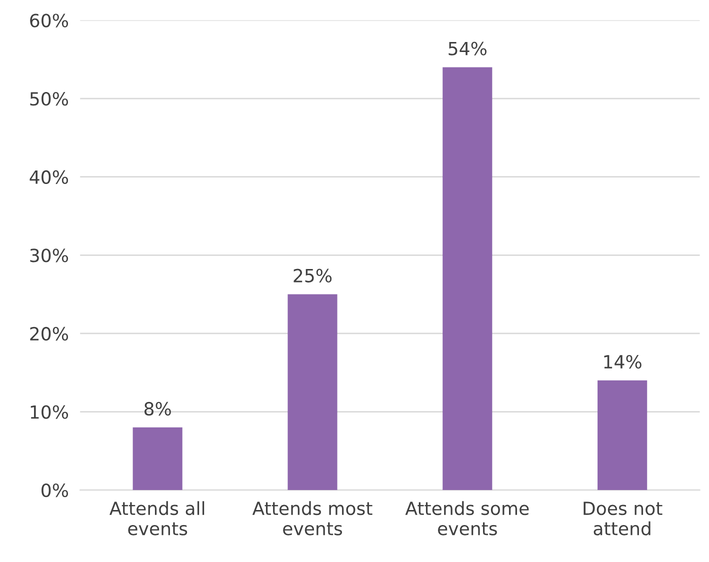  What do you see at coordinates (49, 177) in the screenshot?
I see `y-tick-label: 40%` at bounding box center [49, 177].